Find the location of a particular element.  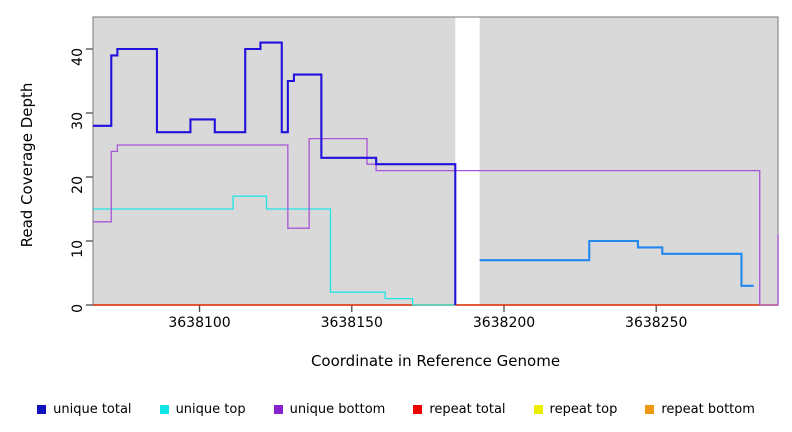

legend-label: repeat top is located at coordinates (583, 409).